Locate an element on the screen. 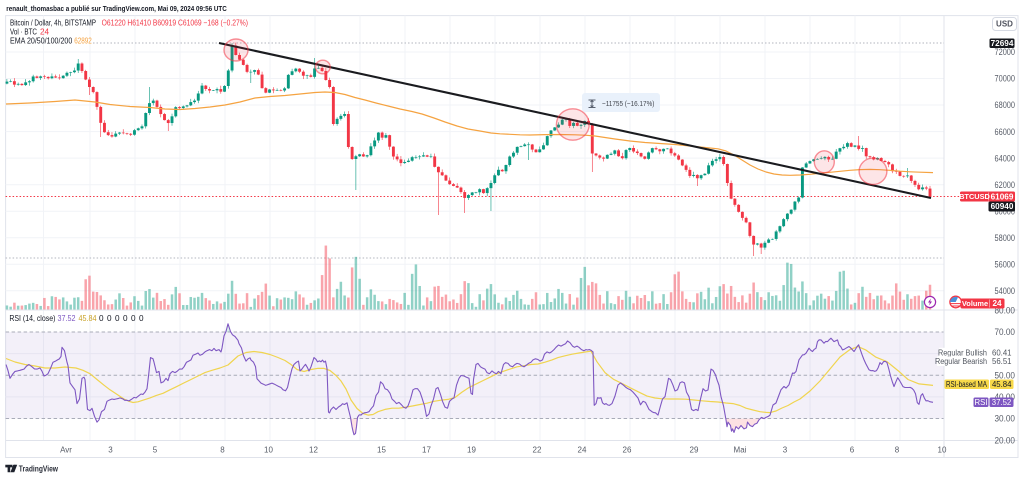 Image resolution: width=1024 pixels, height=478 pixels. svg-text: 62000 is located at coordinates (1005, 185).